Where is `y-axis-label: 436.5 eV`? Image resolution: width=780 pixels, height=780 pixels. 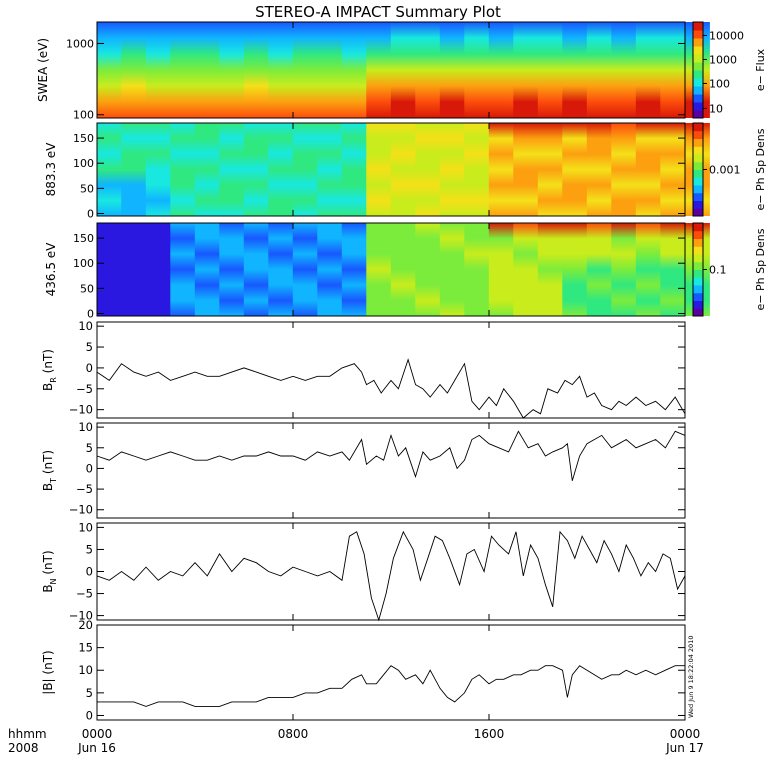
y-axis-label: 436.5 eV is located at coordinates (51, 269).